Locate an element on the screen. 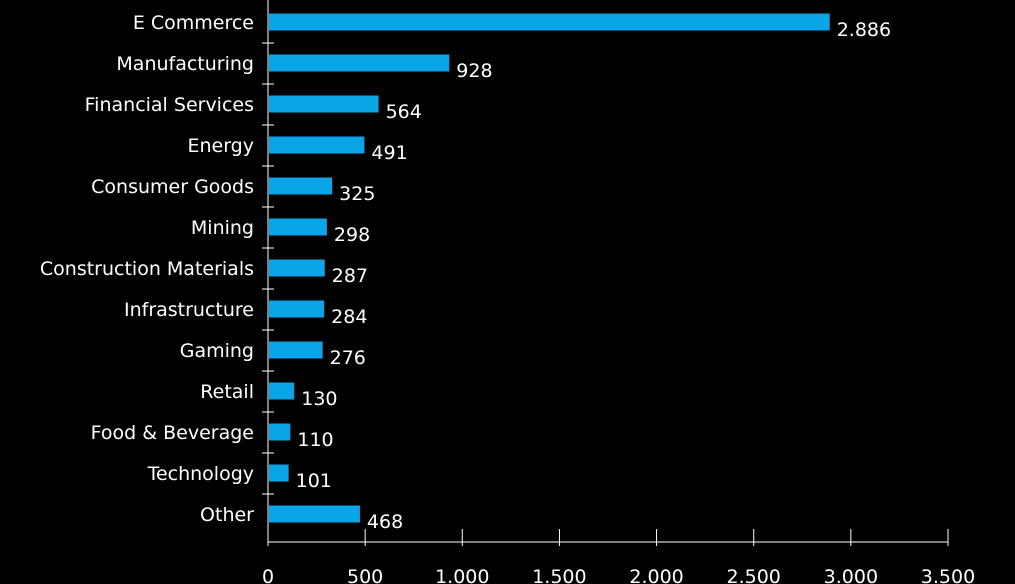  value-label: 928 is located at coordinates (474, 71).